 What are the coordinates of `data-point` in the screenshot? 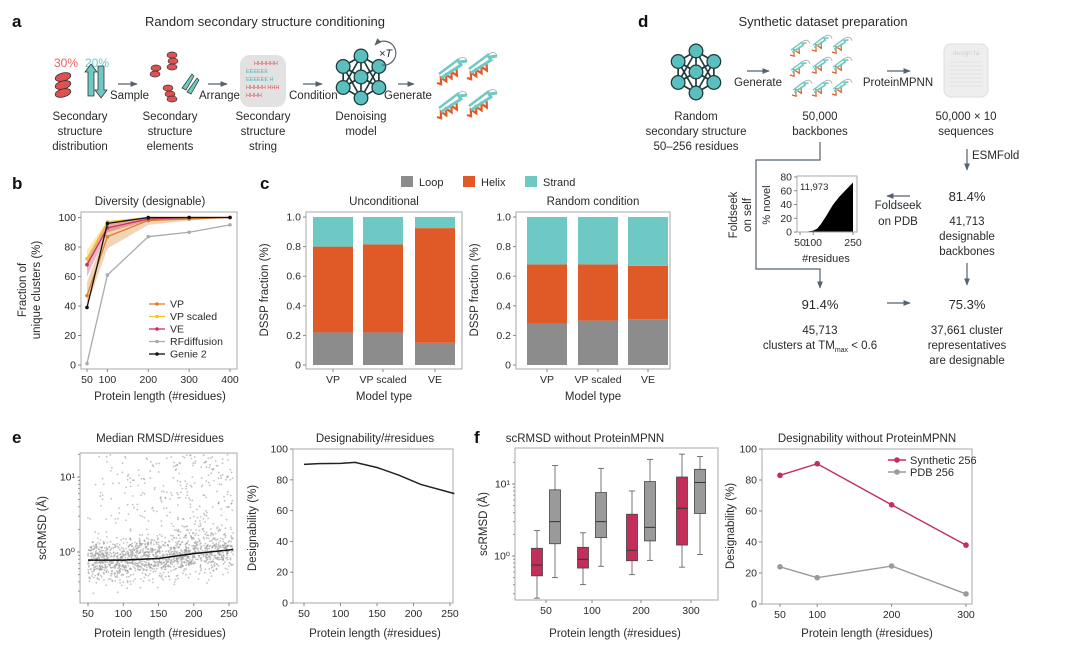 It's located at (230, 225).